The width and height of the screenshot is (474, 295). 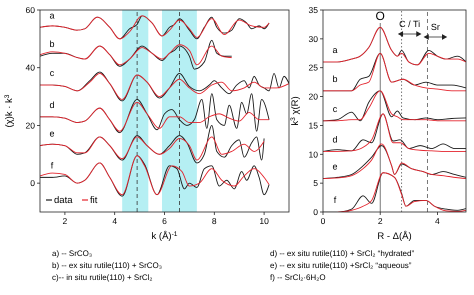 What do you see at coordinates (394, 236) in the screenshot?
I see `x-axis-title: R - Δ(Å)` at bounding box center [394, 236].